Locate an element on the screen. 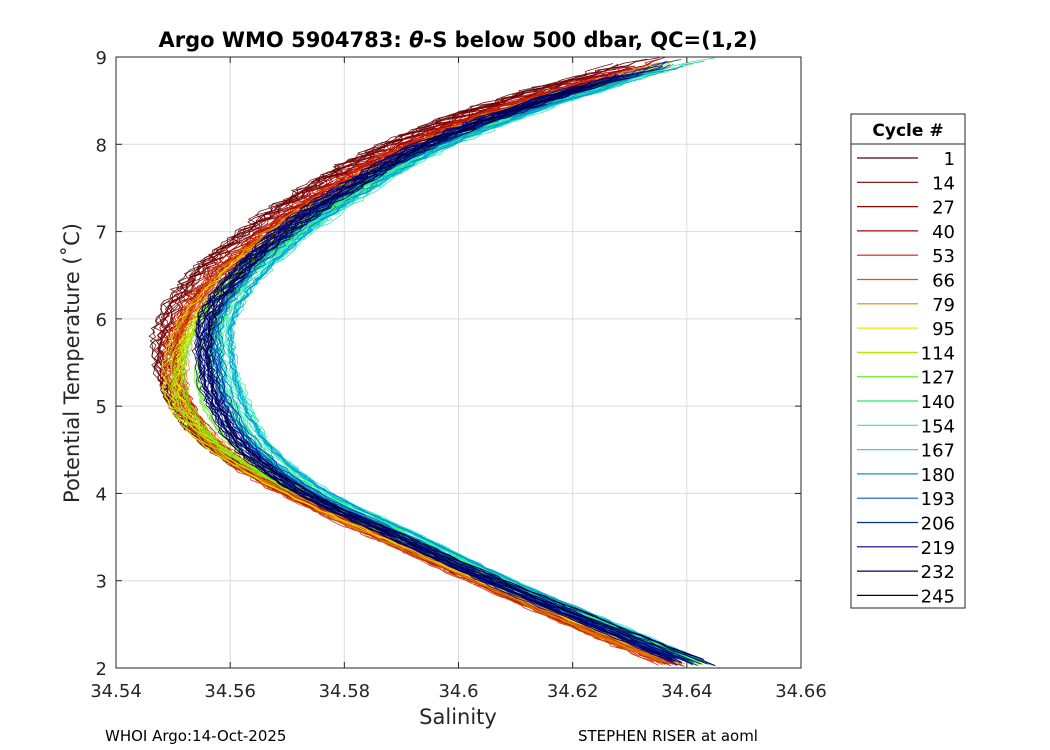  title-suffix: -S below 500 dbar, QC=(1,2) is located at coordinates (591, 40).